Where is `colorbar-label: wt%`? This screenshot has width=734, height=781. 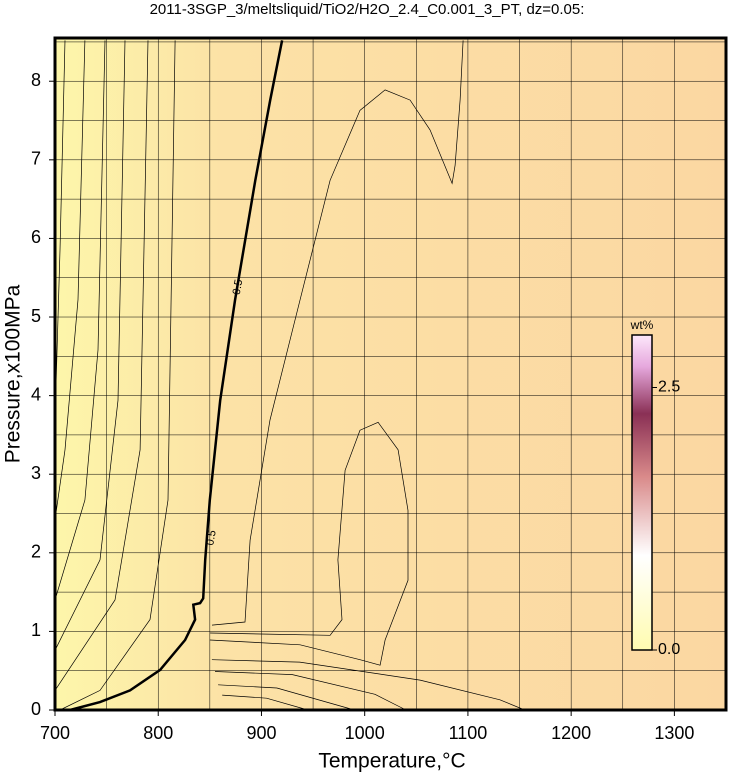 colorbar-label: wt% is located at coordinates (642, 325).